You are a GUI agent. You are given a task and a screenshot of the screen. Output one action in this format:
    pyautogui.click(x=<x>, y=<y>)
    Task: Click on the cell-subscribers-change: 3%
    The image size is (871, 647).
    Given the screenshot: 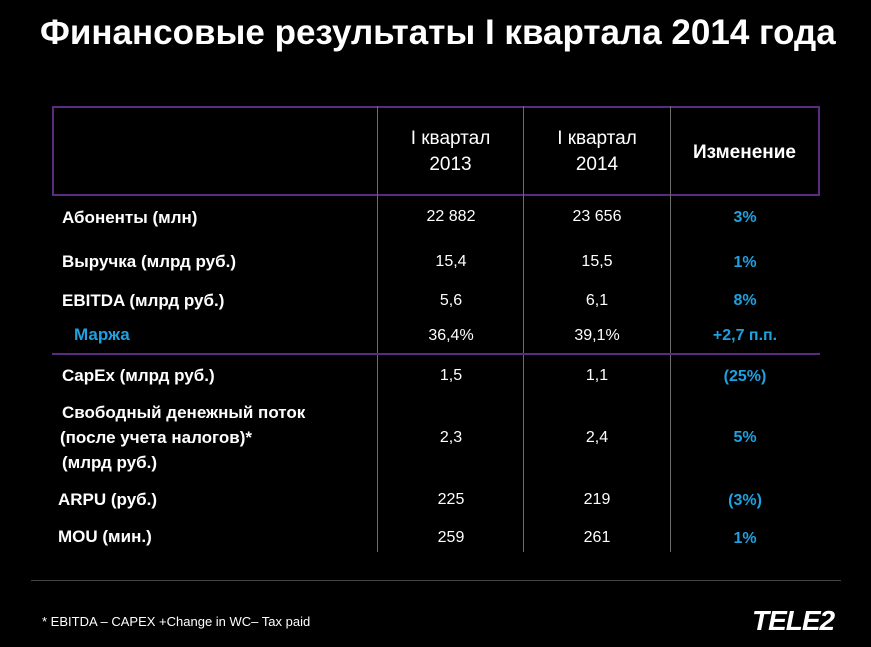 What is the action you would take?
    pyautogui.click(x=745, y=217)
    